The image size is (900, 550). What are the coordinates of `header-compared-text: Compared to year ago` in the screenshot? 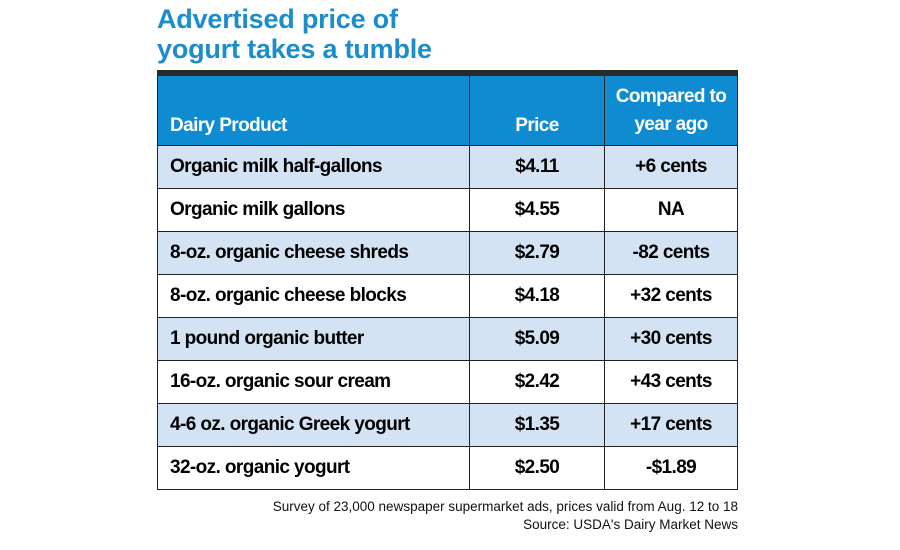 It's located at (671, 110).